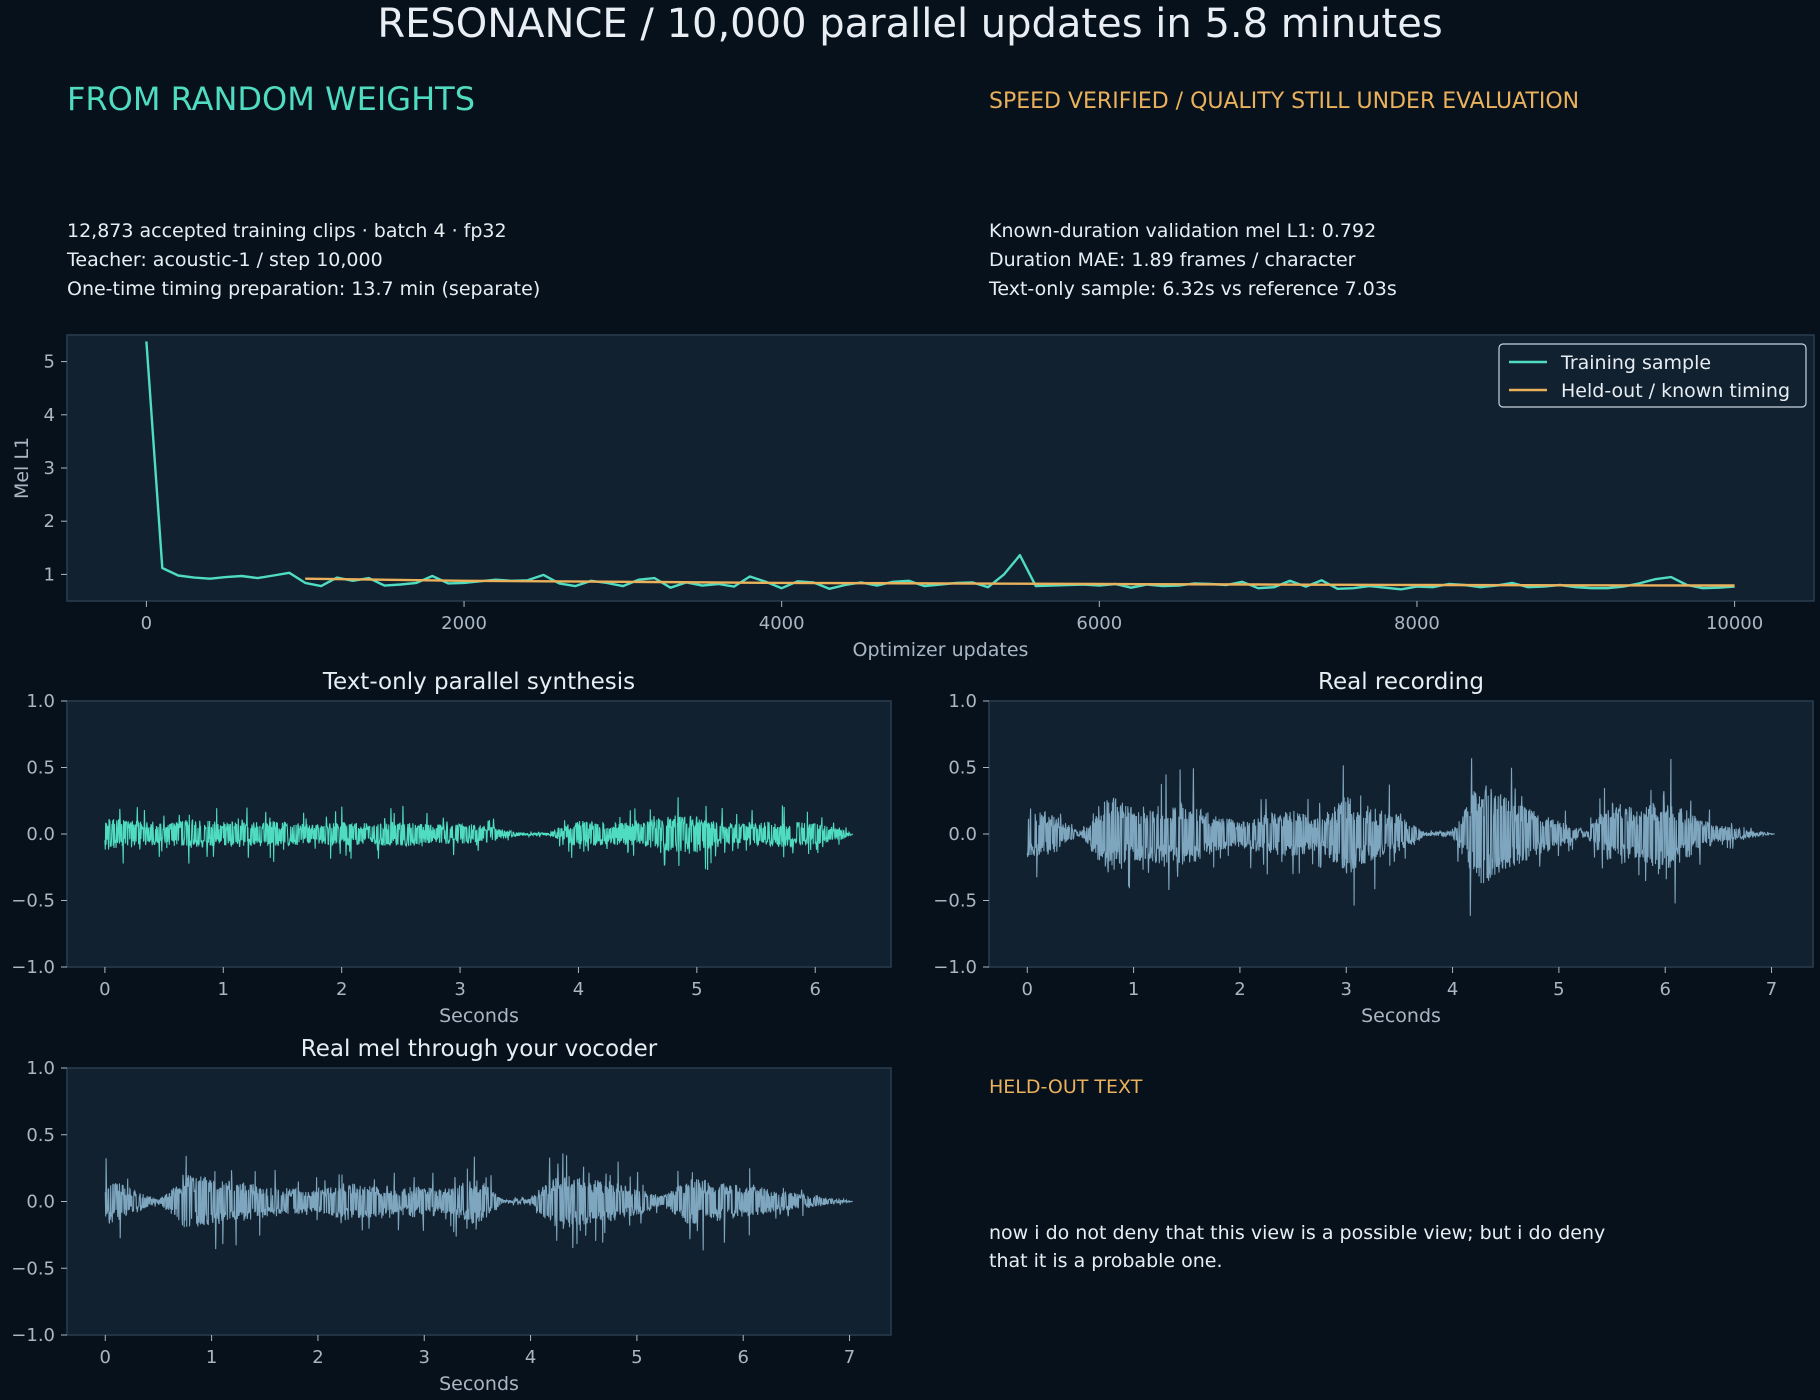 This screenshot has width=1820, height=1400. I want to click on x-tick-label: 8000, so click(1417, 623).